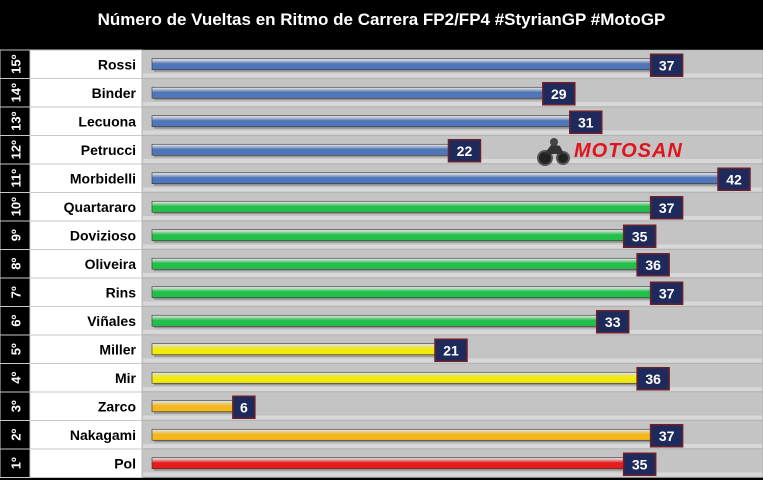 The height and width of the screenshot is (480, 763). I want to click on rank-label: 1º, so click(16, 463).